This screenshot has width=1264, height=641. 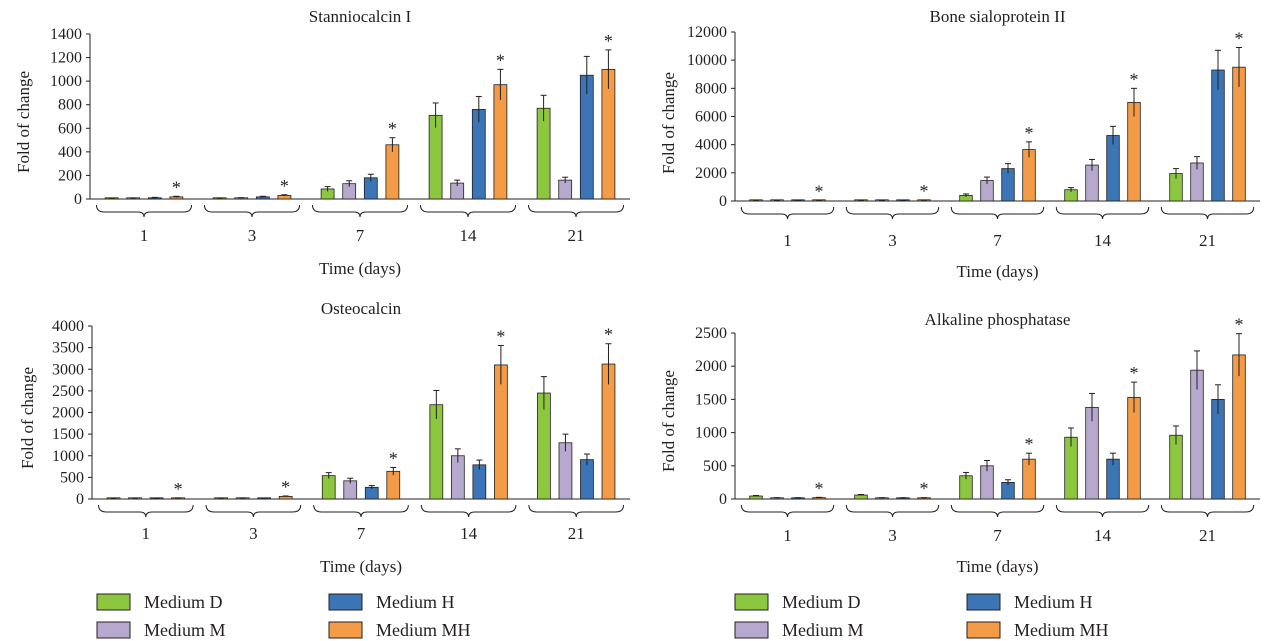 What do you see at coordinates (70, 128) in the screenshot?
I see `y-tick-label: 600` at bounding box center [70, 128].